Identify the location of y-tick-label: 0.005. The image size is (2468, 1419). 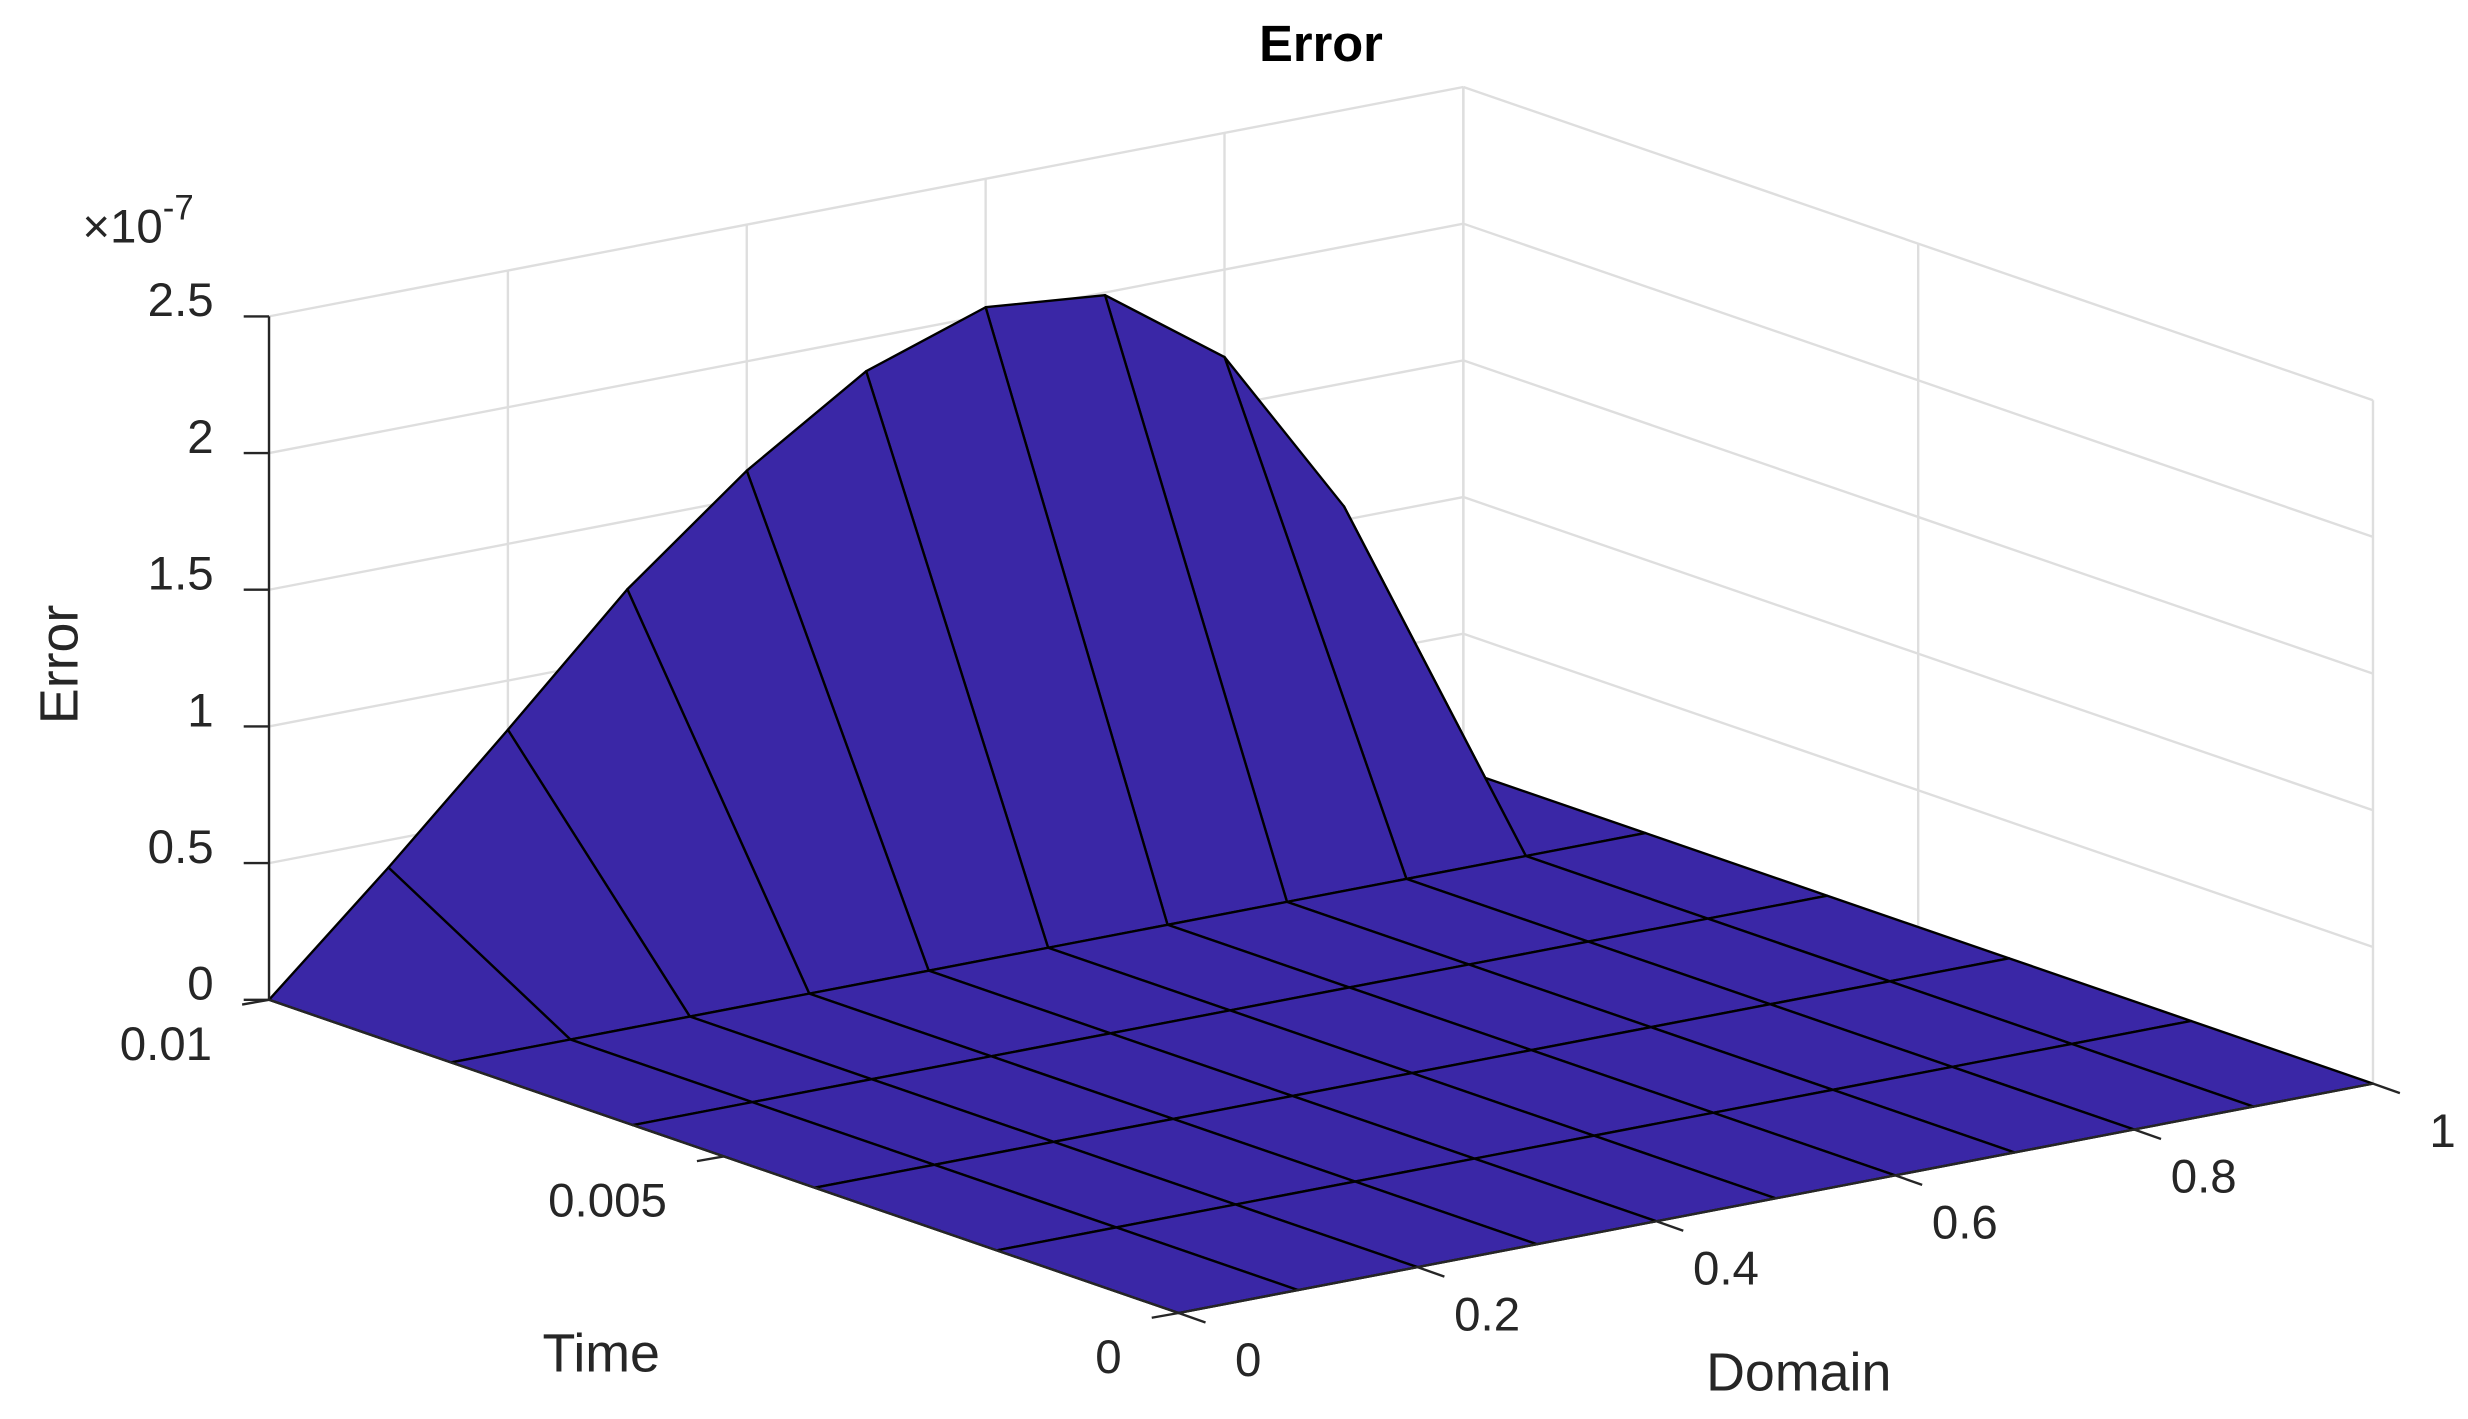
(607, 1200).